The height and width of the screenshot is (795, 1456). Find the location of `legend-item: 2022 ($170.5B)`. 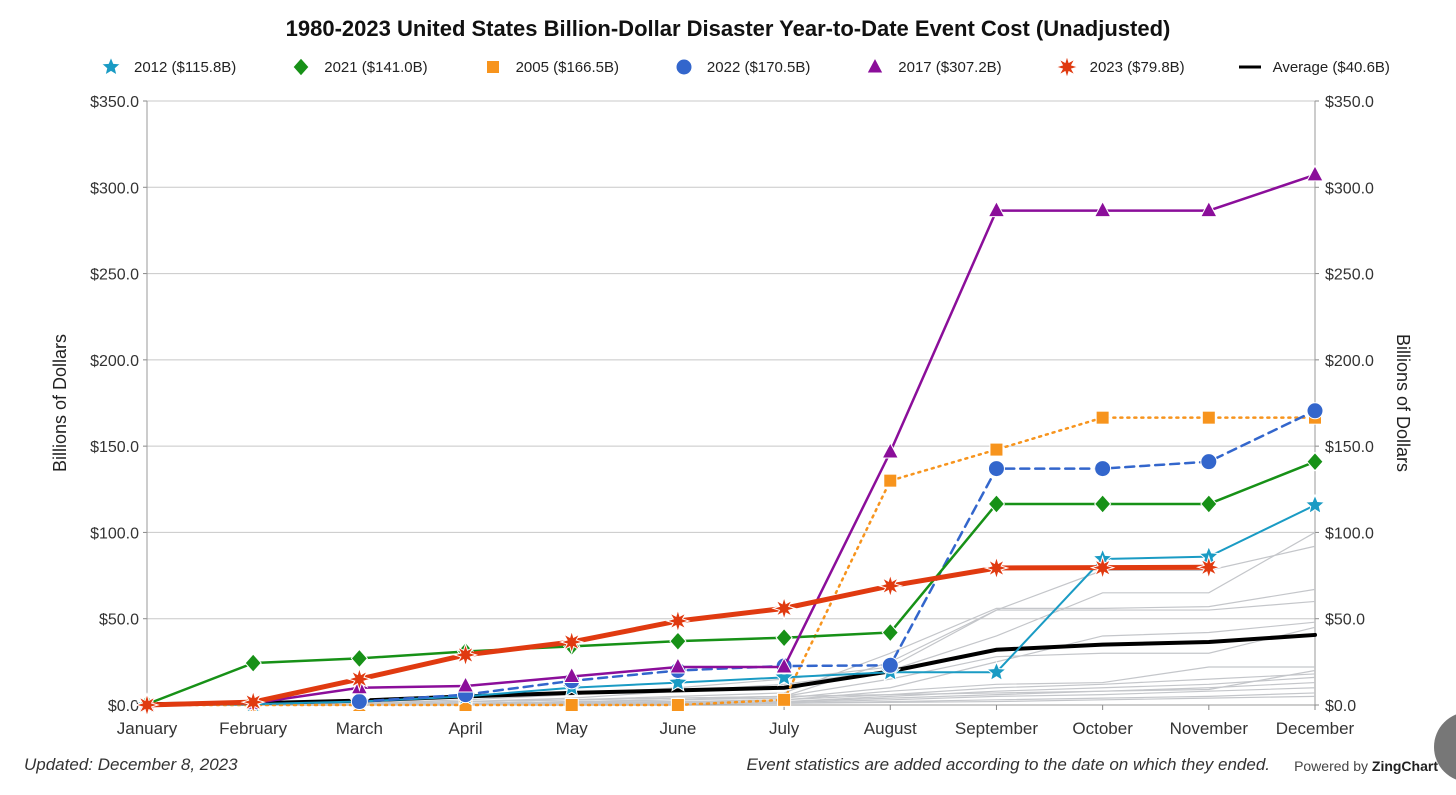

legend-item: 2022 ($170.5B) is located at coordinates (741, 67).